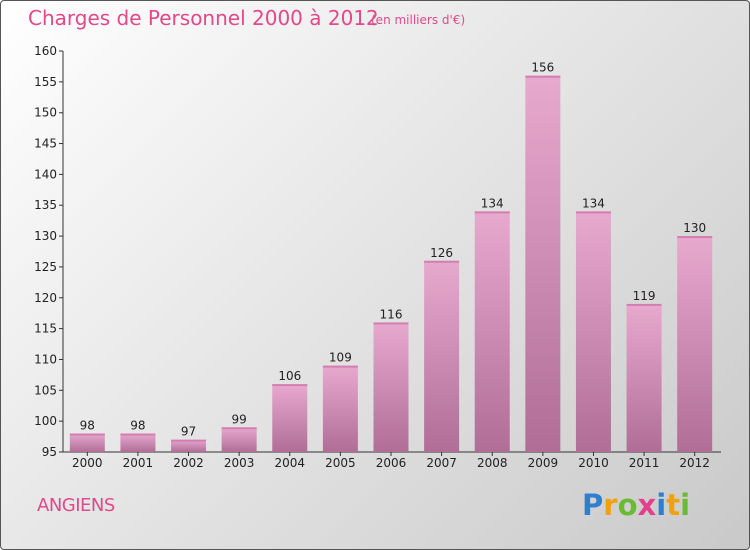  Describe the element at coordinates (45, 236) in the screenshot. I see `y-tick-label: 130` at that location.